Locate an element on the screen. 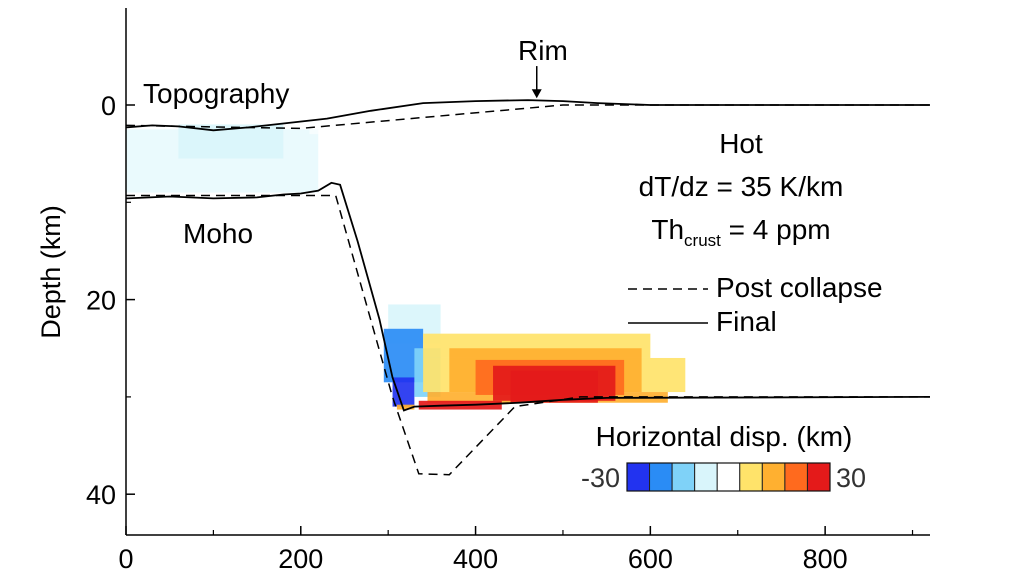 This screenshot has width=1024, height=576. x-ticks: 0 200 400 600 800 is located at coordinates (516, 550).